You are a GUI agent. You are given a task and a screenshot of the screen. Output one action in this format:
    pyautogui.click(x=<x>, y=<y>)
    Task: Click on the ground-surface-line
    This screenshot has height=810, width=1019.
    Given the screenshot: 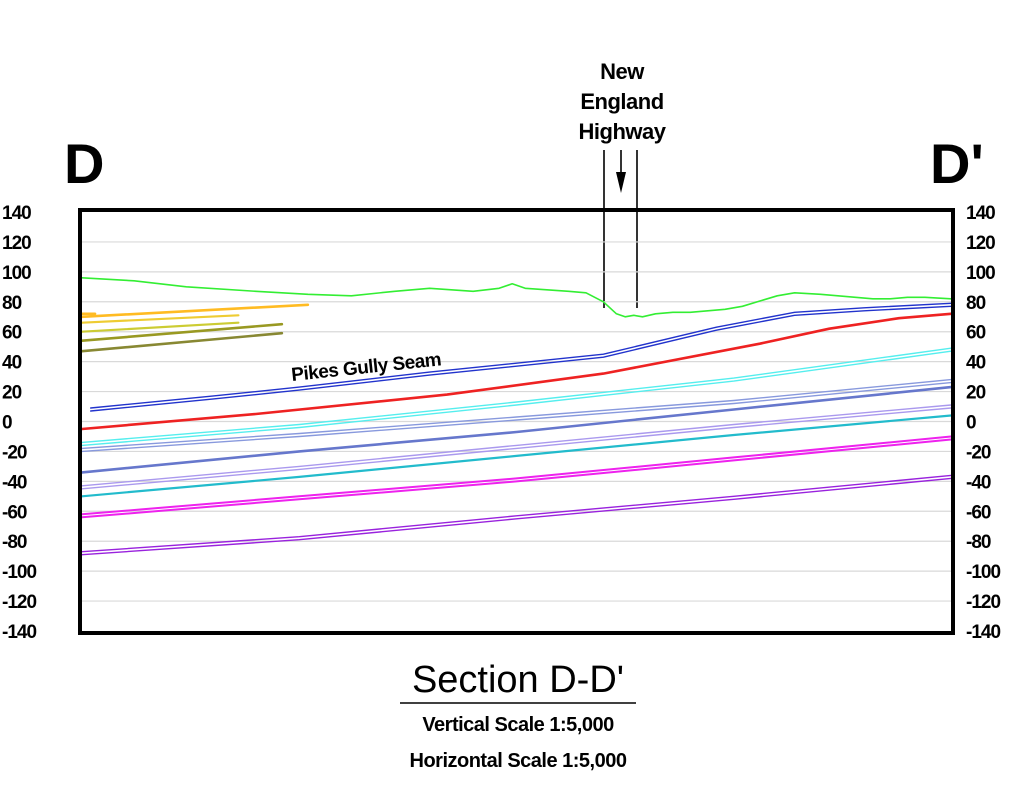 What is the action you would take?
    pyautogui.click(x=516, y=297)
    